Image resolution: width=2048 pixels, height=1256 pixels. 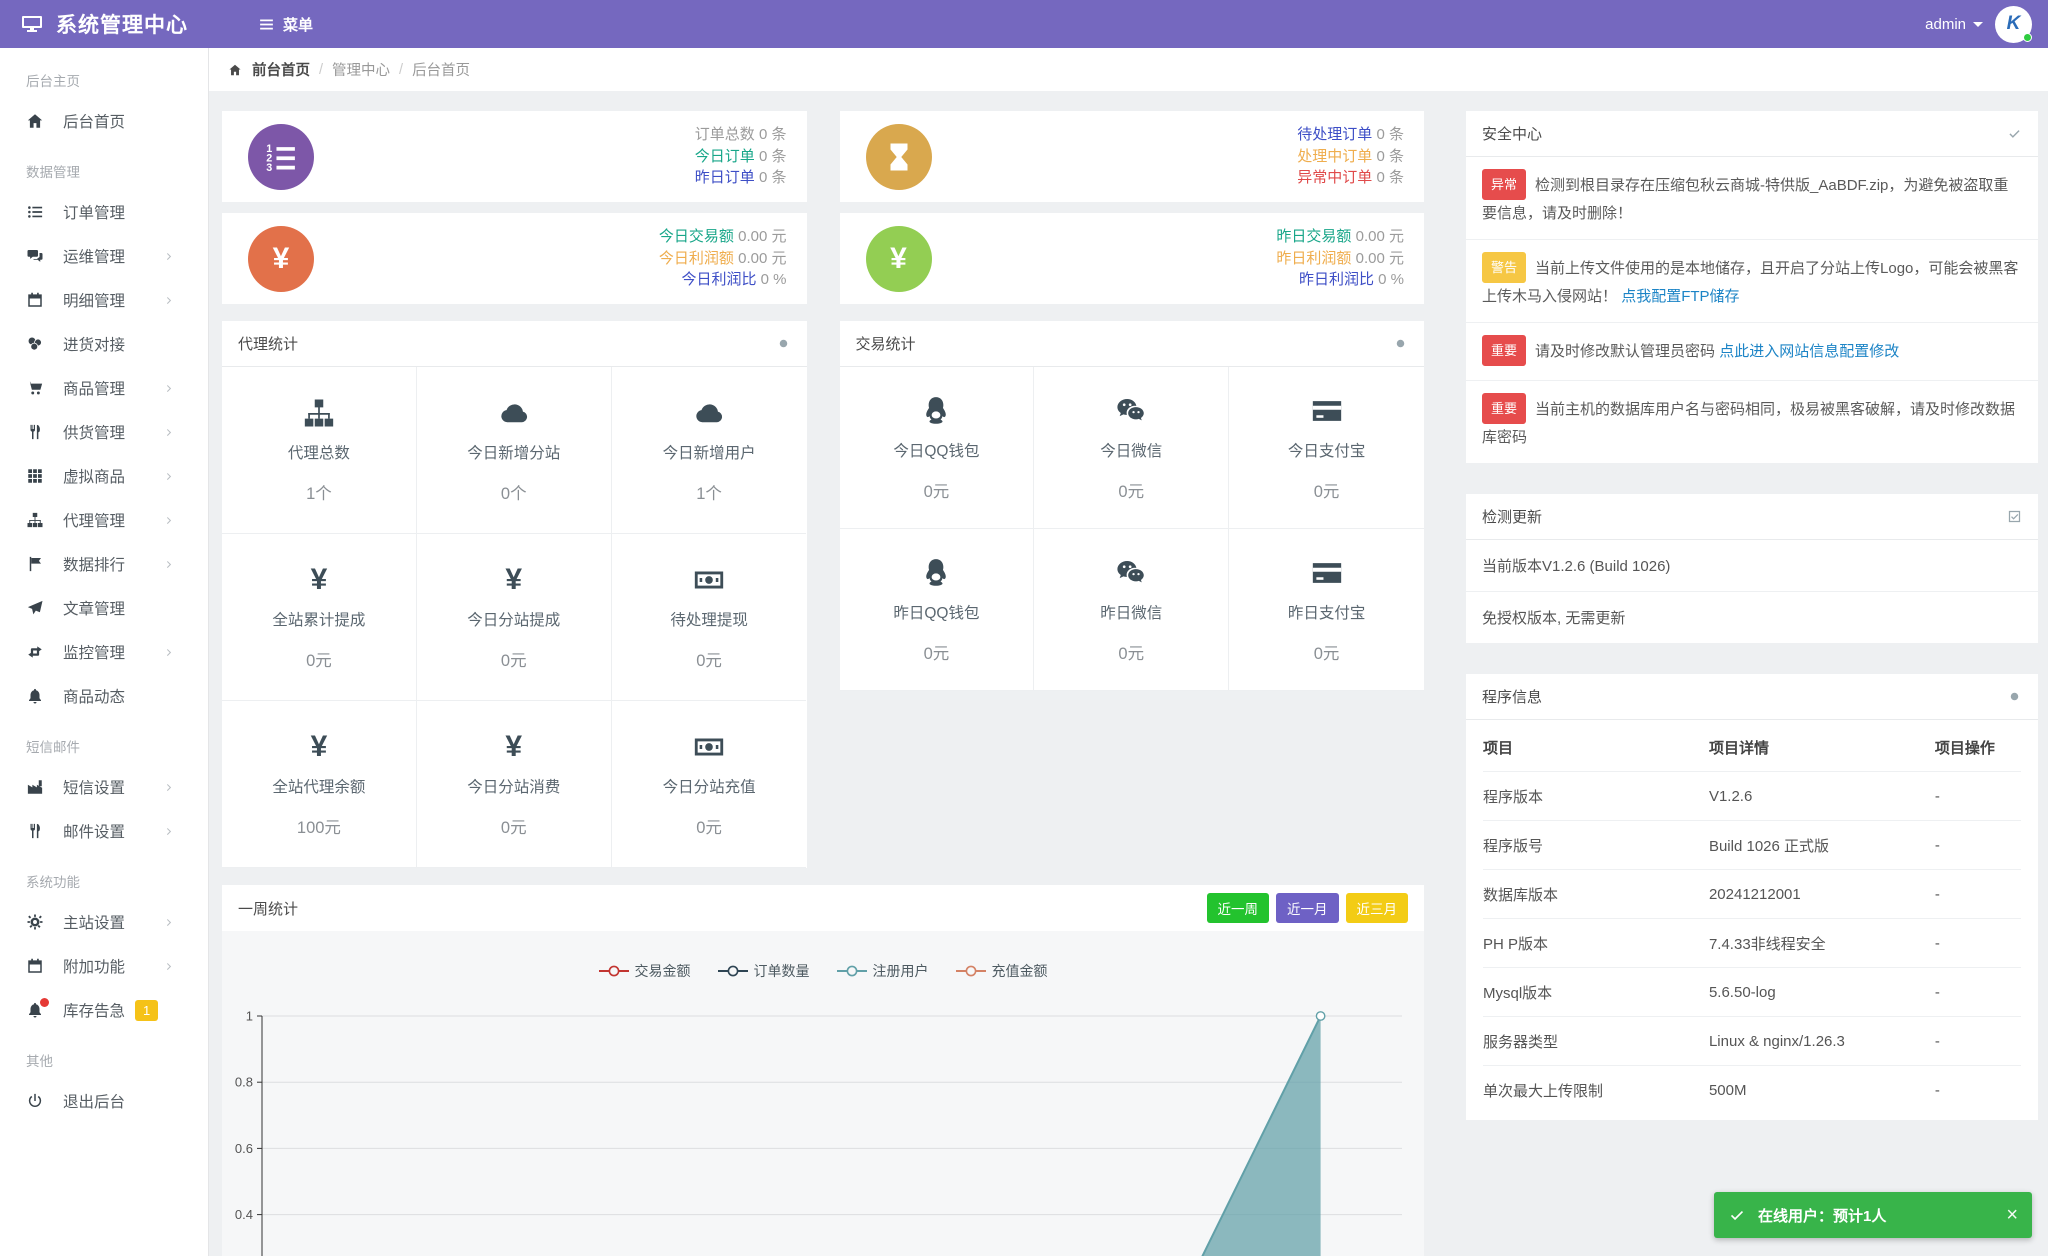 I want to click on yen-icon: ¥, so click(x=319, y=579).